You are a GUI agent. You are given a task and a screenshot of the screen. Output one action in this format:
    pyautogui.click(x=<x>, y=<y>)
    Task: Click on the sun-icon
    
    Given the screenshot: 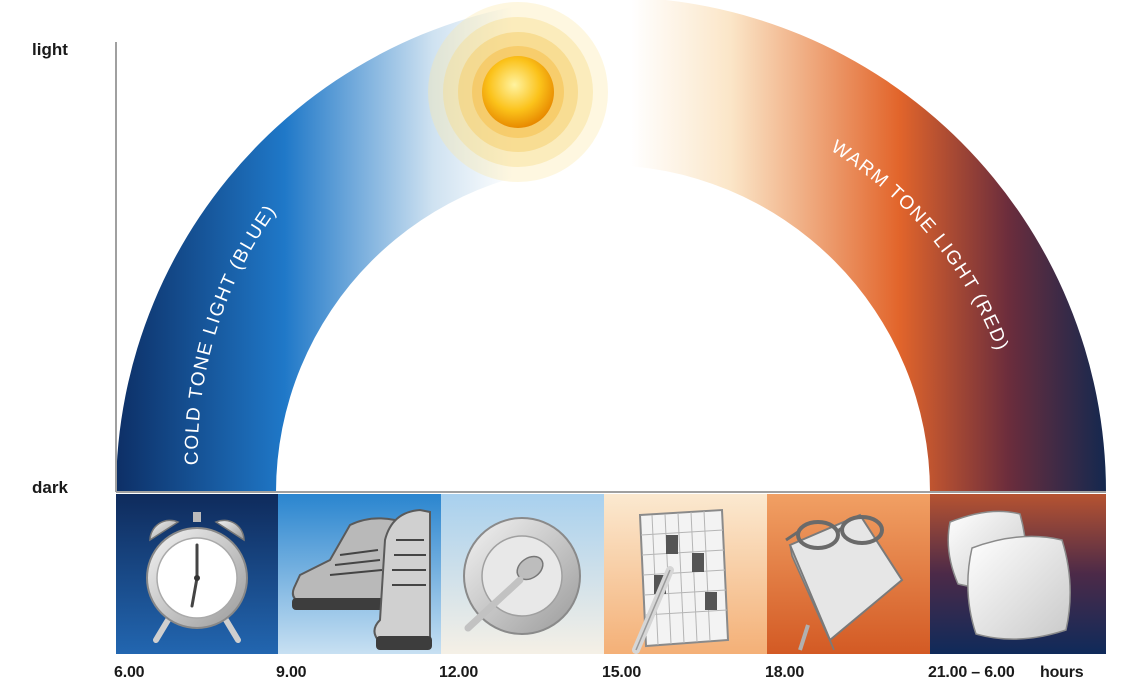 What is the action you would take?
    pyautogui.click(x=518, y=92)
    